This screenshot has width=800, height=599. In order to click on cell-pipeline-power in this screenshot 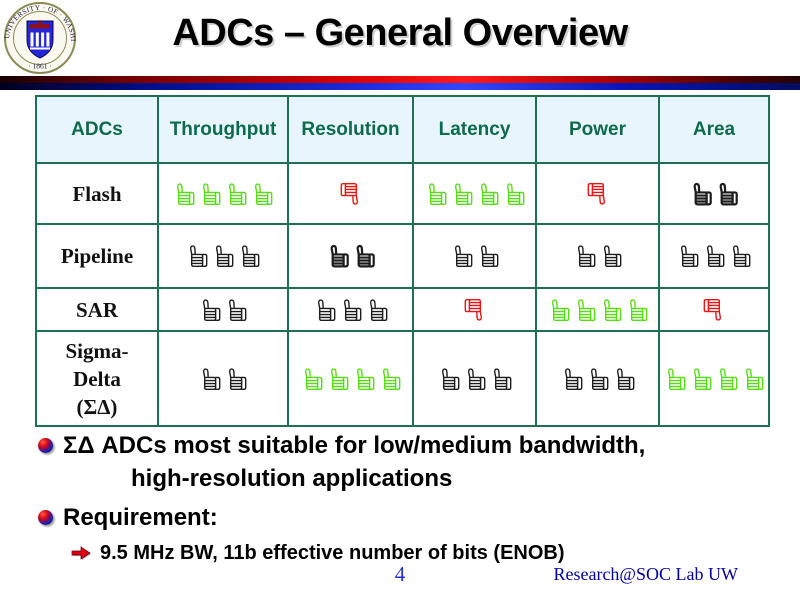, I will do `click(597, 256)`.